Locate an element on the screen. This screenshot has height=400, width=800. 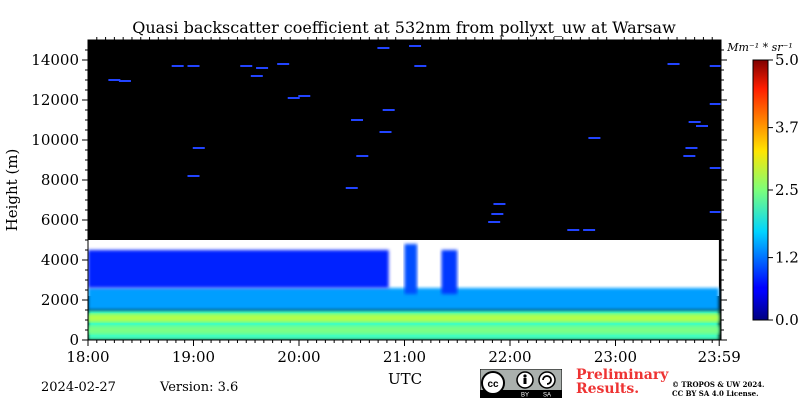
colorbar-tick-label: 0.0 is located at coordinates (787, 320).